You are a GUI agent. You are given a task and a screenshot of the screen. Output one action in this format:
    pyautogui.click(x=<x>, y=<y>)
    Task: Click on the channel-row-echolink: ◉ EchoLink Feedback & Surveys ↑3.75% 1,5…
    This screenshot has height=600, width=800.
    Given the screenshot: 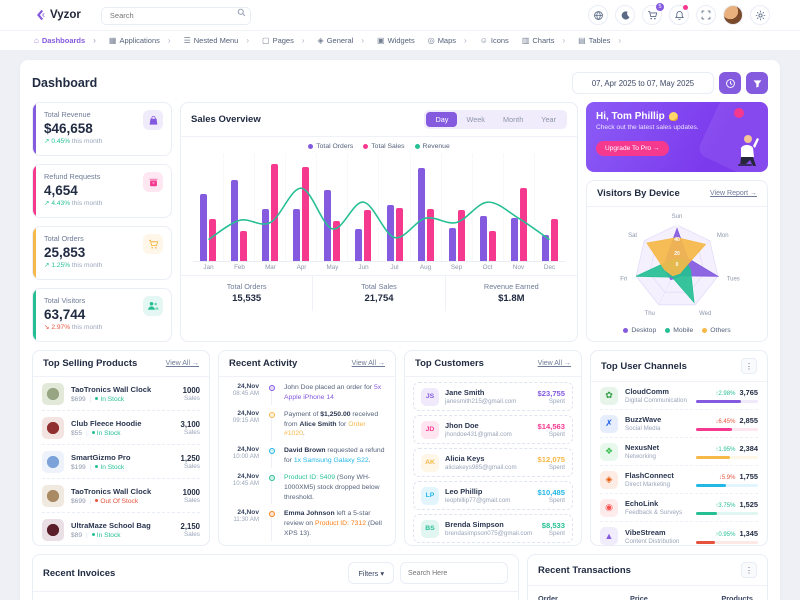 What is the action you would take?
    pyautogui.click(x=679, y=508)
    